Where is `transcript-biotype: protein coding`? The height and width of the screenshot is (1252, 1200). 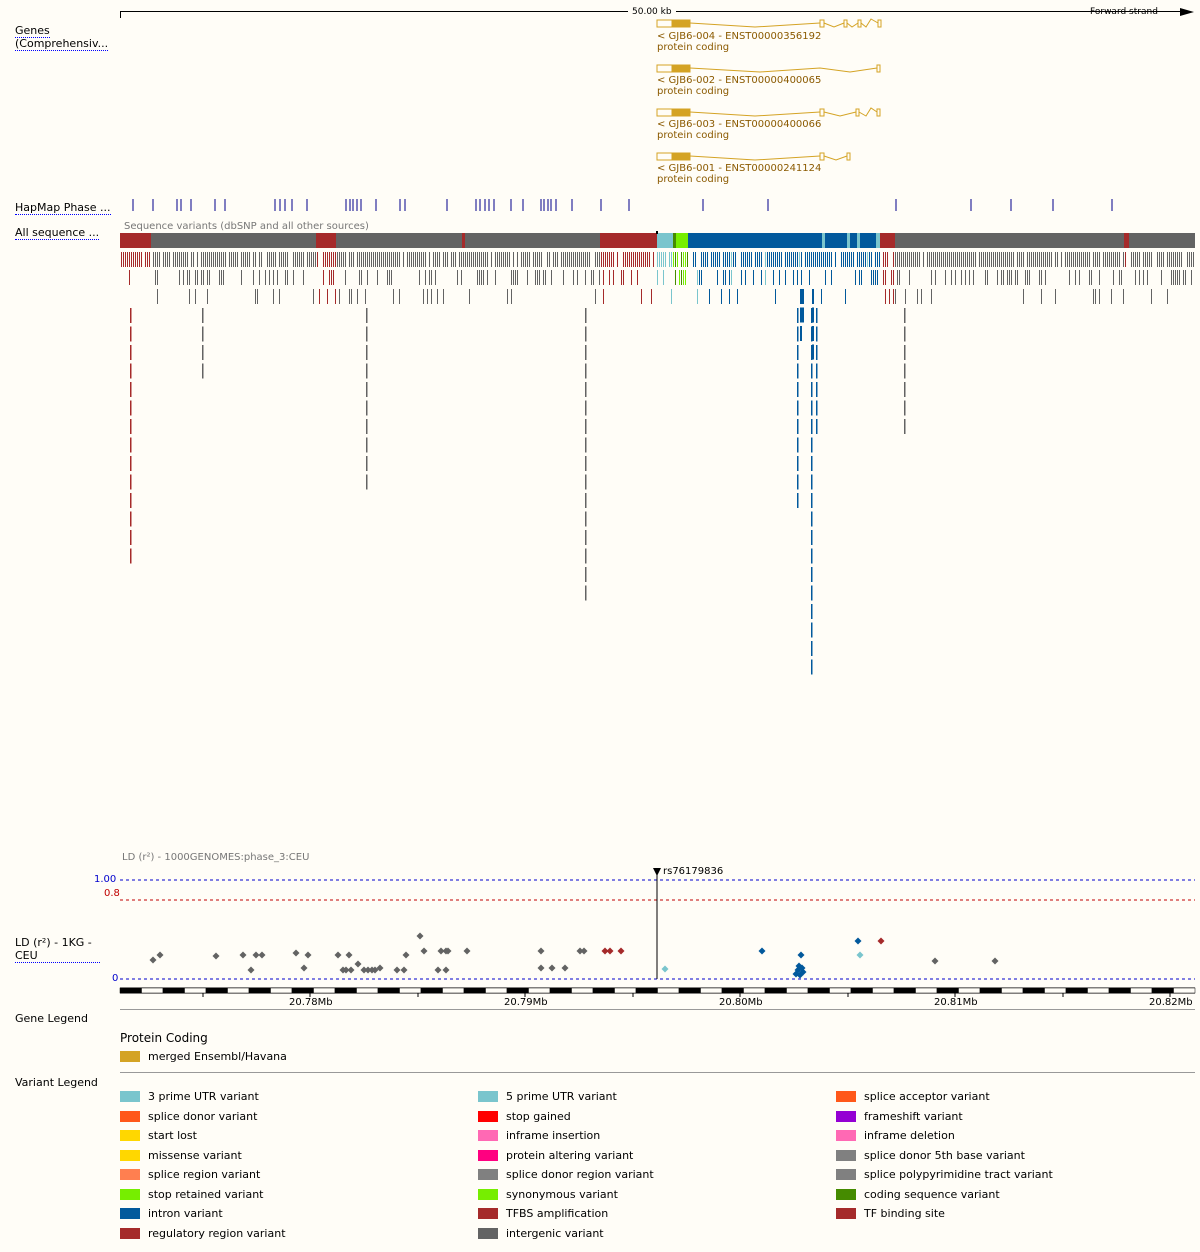 transcript-biotype: protein coding is located at coordinates (693, 91).